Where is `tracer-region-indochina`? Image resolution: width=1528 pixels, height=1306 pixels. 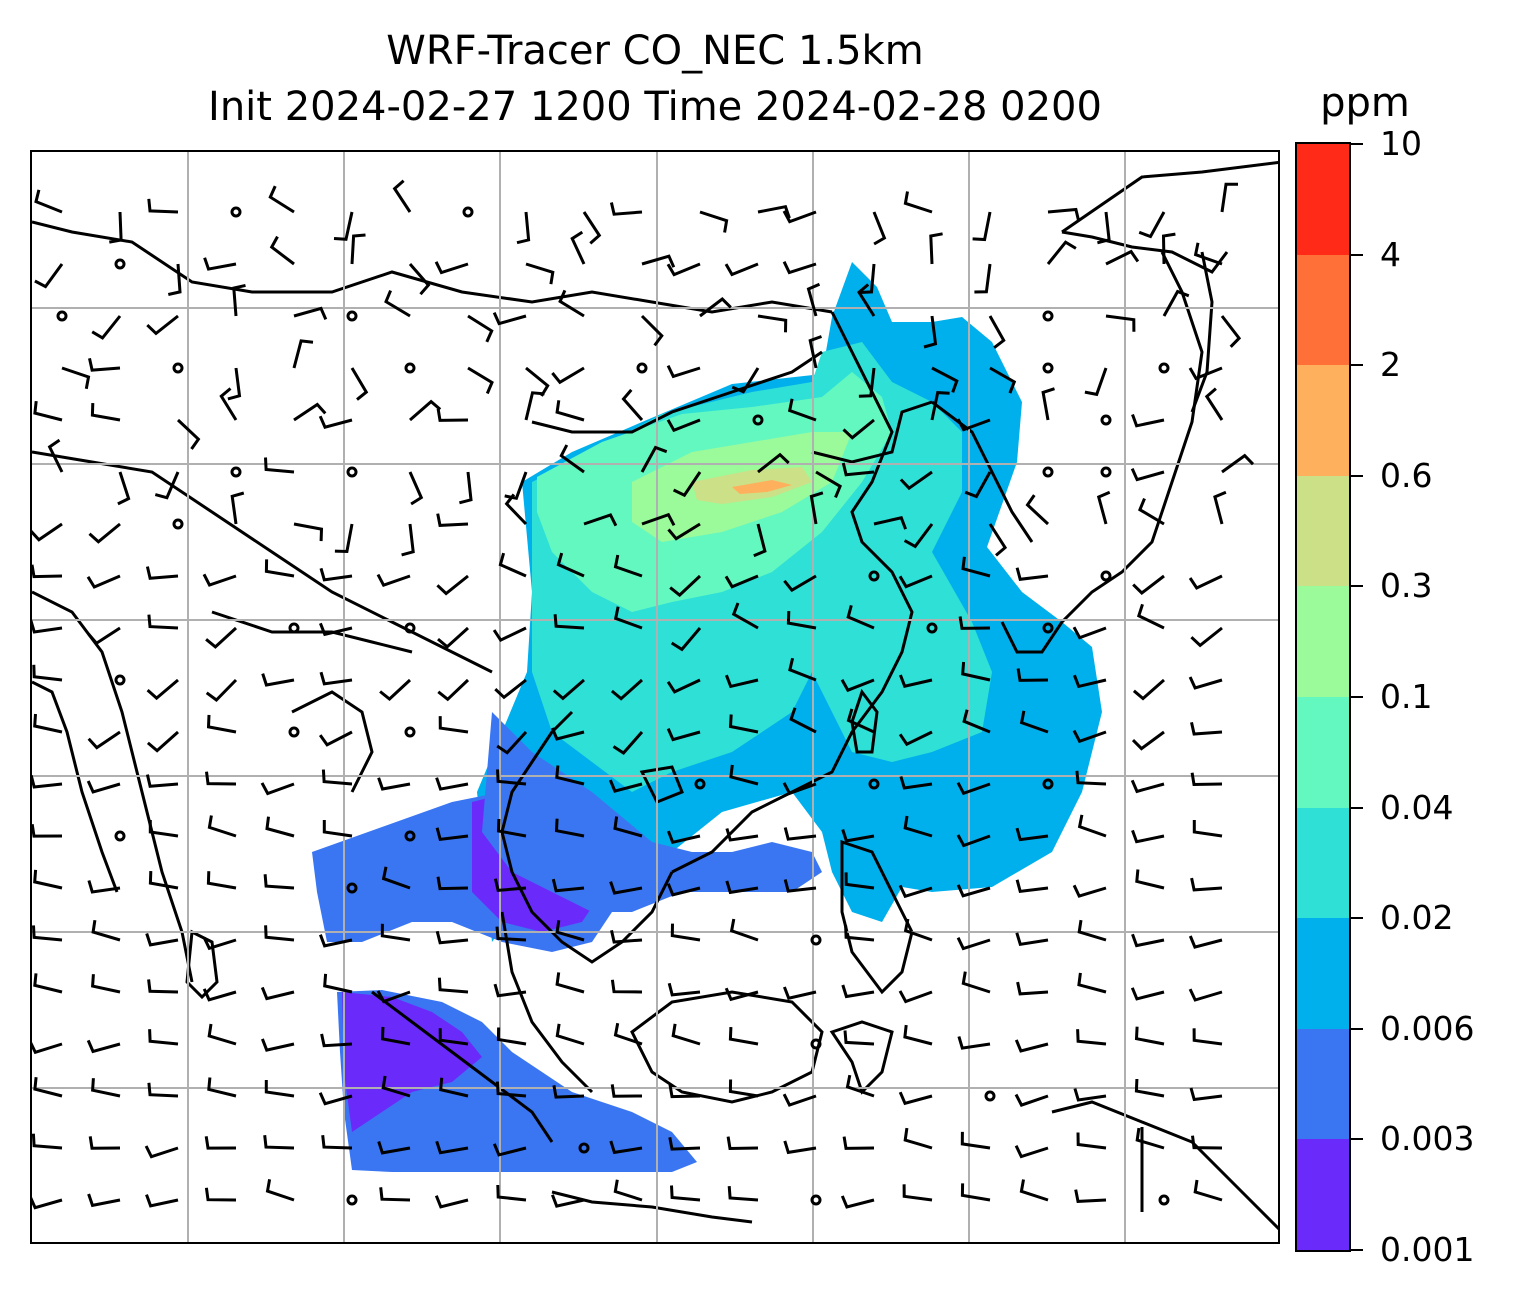
tracer-region-indochina is located at coordinates (652, 812).